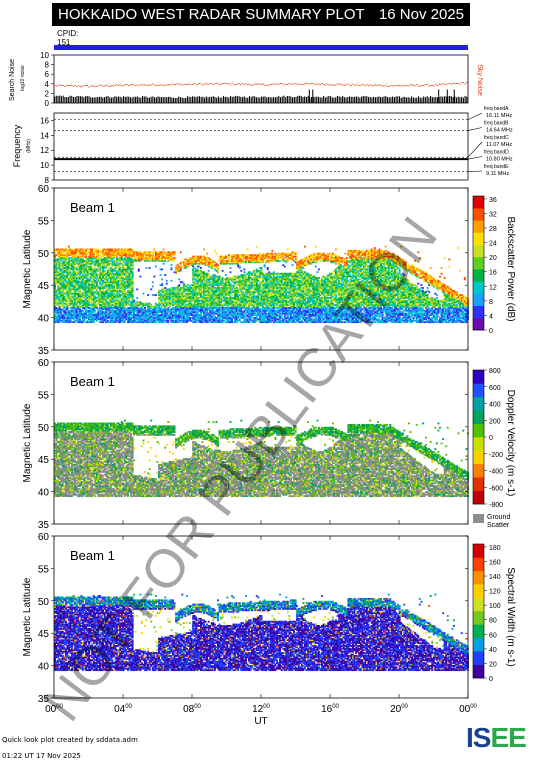 The image size is (536, 761). Describe the element at coordinates (44, 135) in the screenshot. I see `freq-ytick-label: 14` at that location.